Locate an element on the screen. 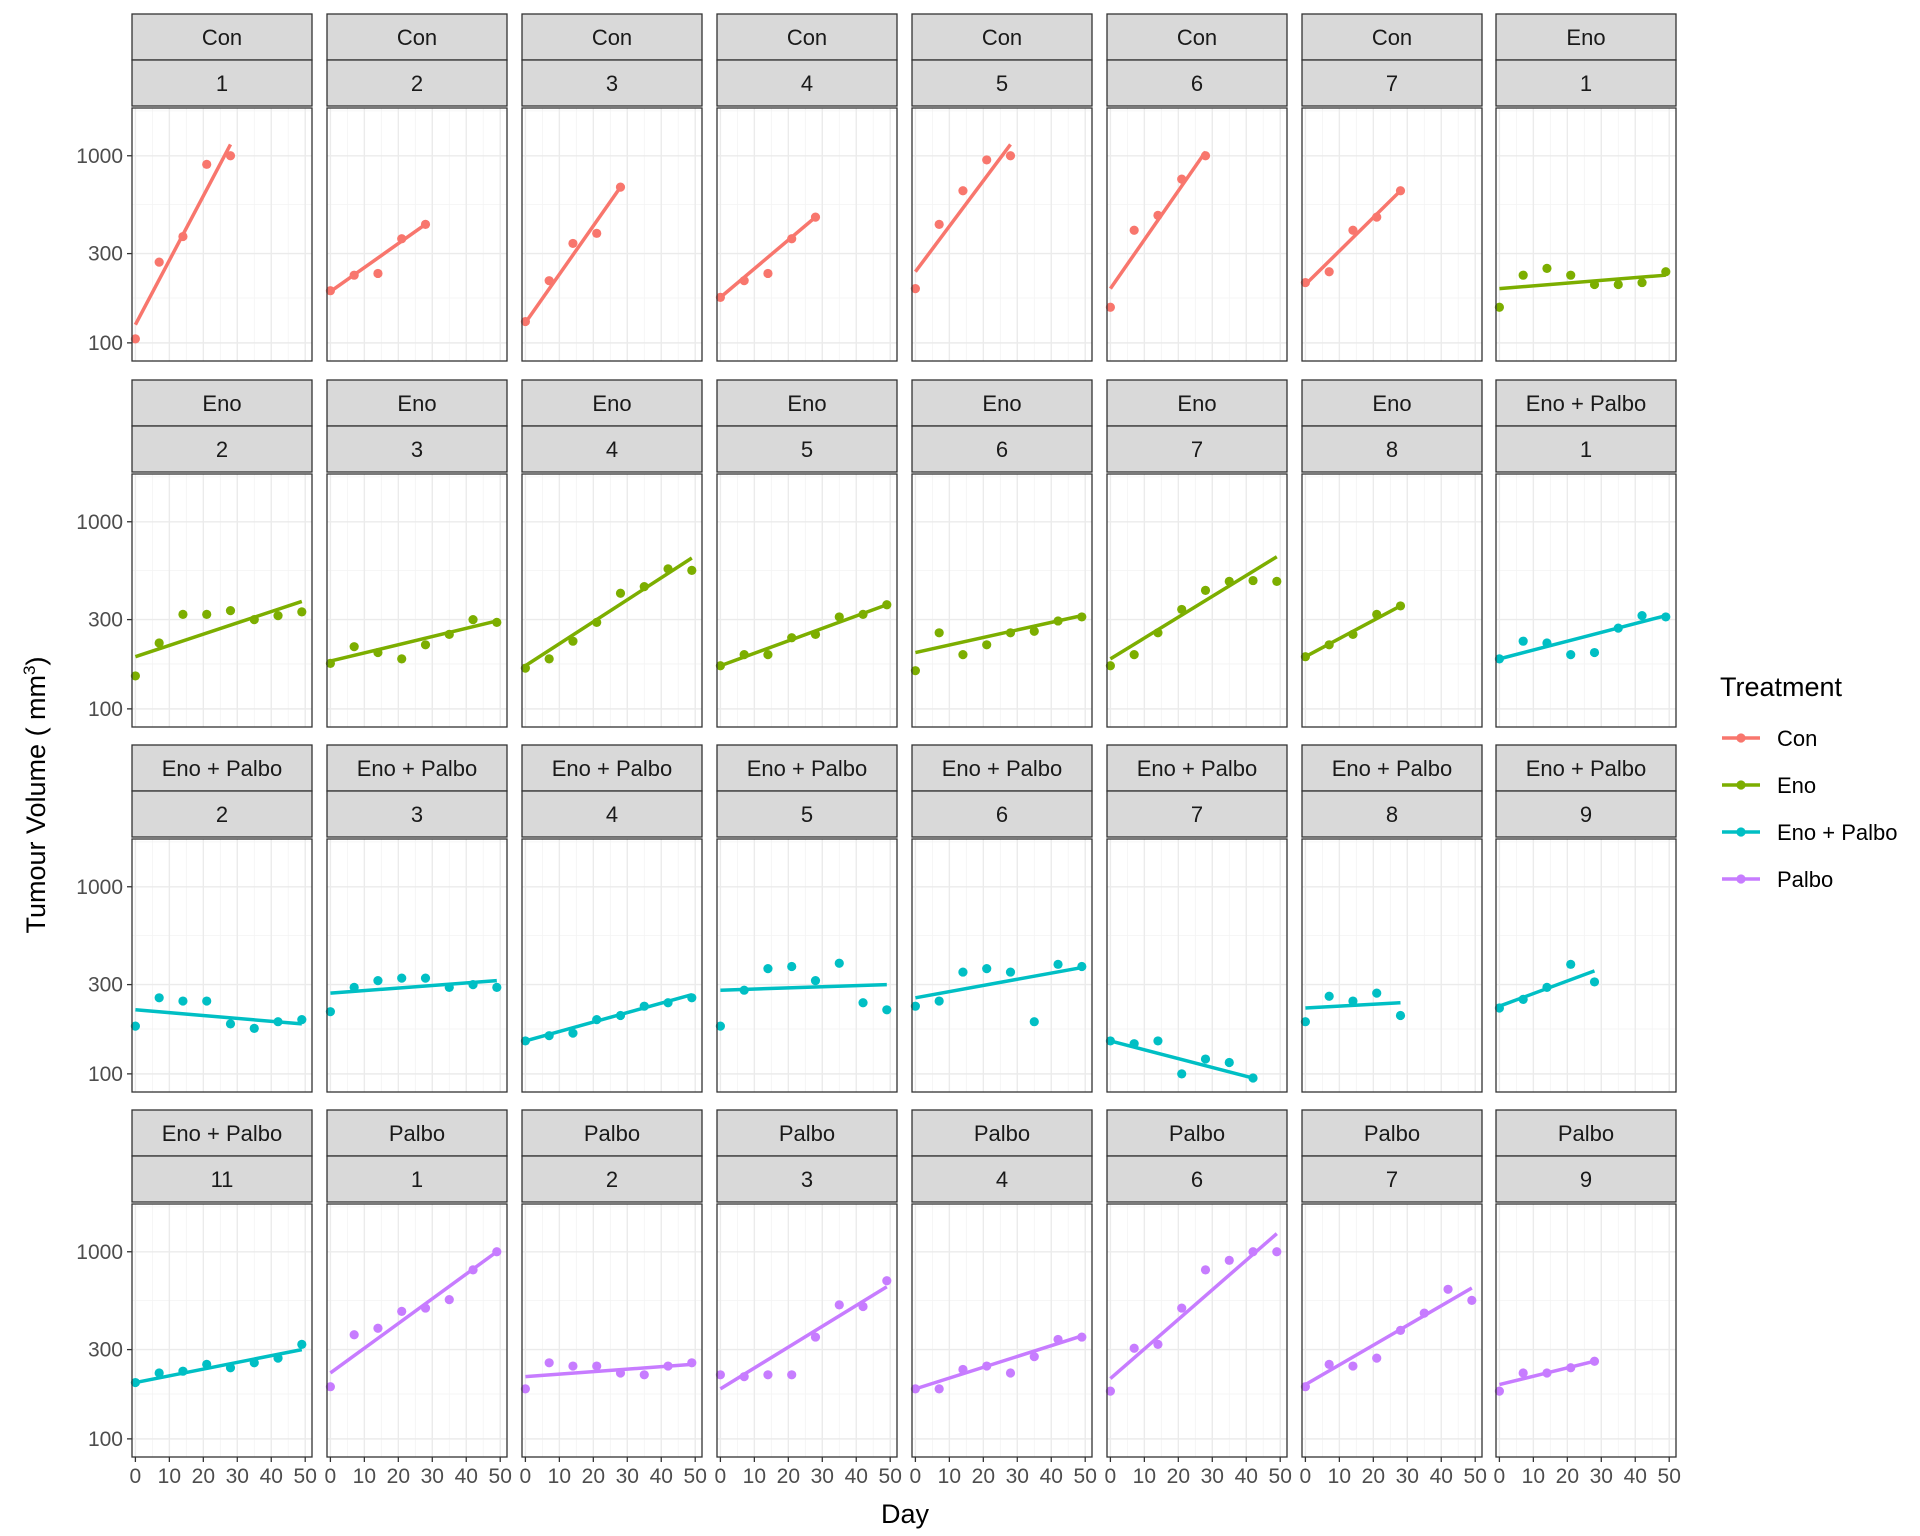 The width and height of the screenshot is (1920, 1536). strip-id-label: 3 is located at coordinates (612, 83).